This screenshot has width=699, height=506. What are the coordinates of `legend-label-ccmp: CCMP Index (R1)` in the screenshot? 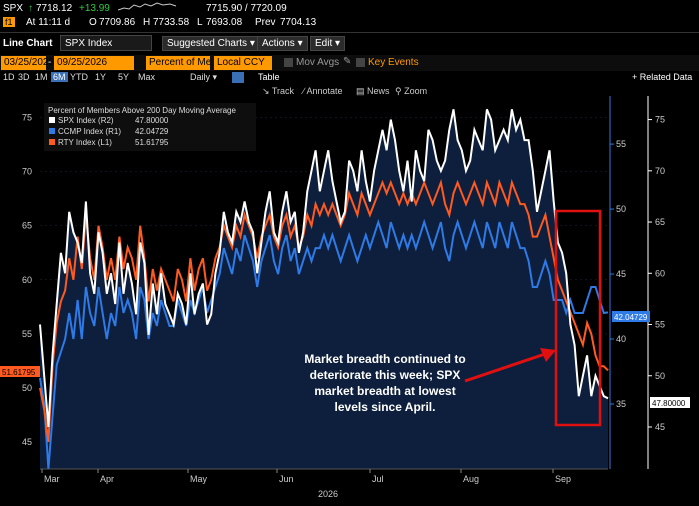 It's located at (89, 131).